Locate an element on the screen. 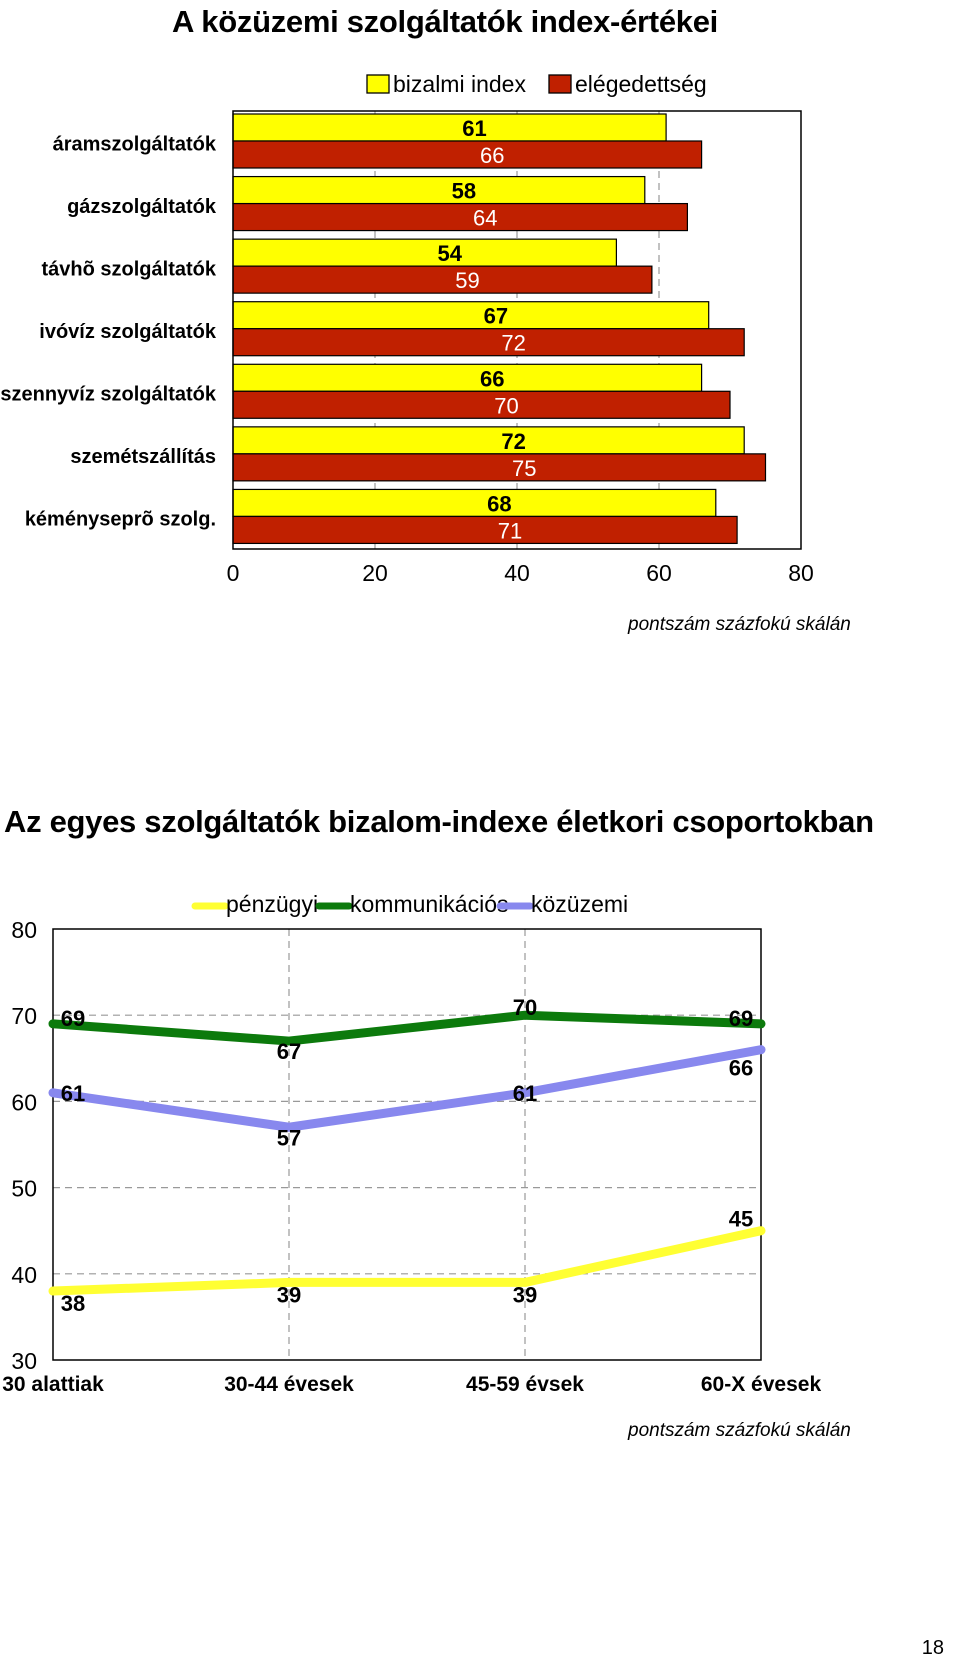 This screenshot has height=1670, width=960. bar-value-2-1: 59 is located at coordinates (467, 280).